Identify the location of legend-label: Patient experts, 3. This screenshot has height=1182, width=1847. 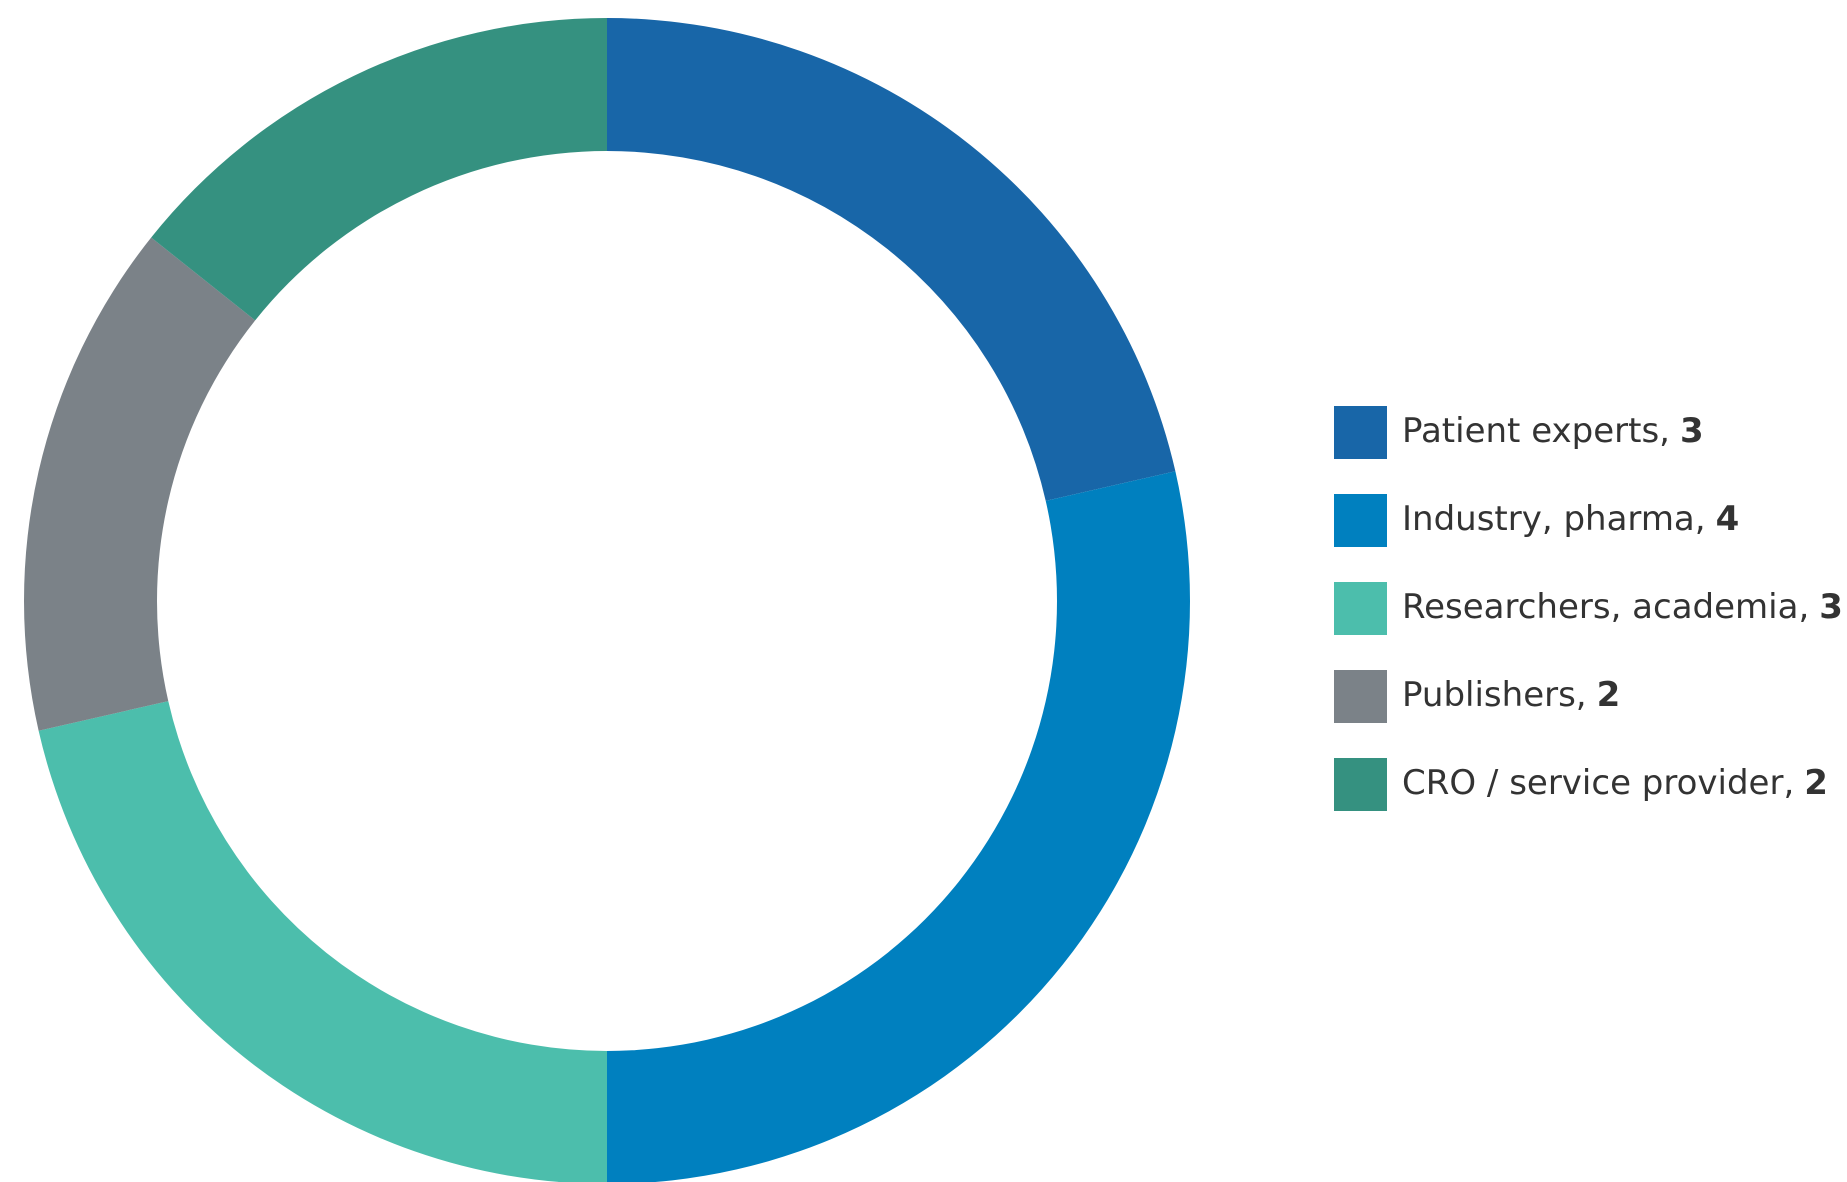
(1553, 431).